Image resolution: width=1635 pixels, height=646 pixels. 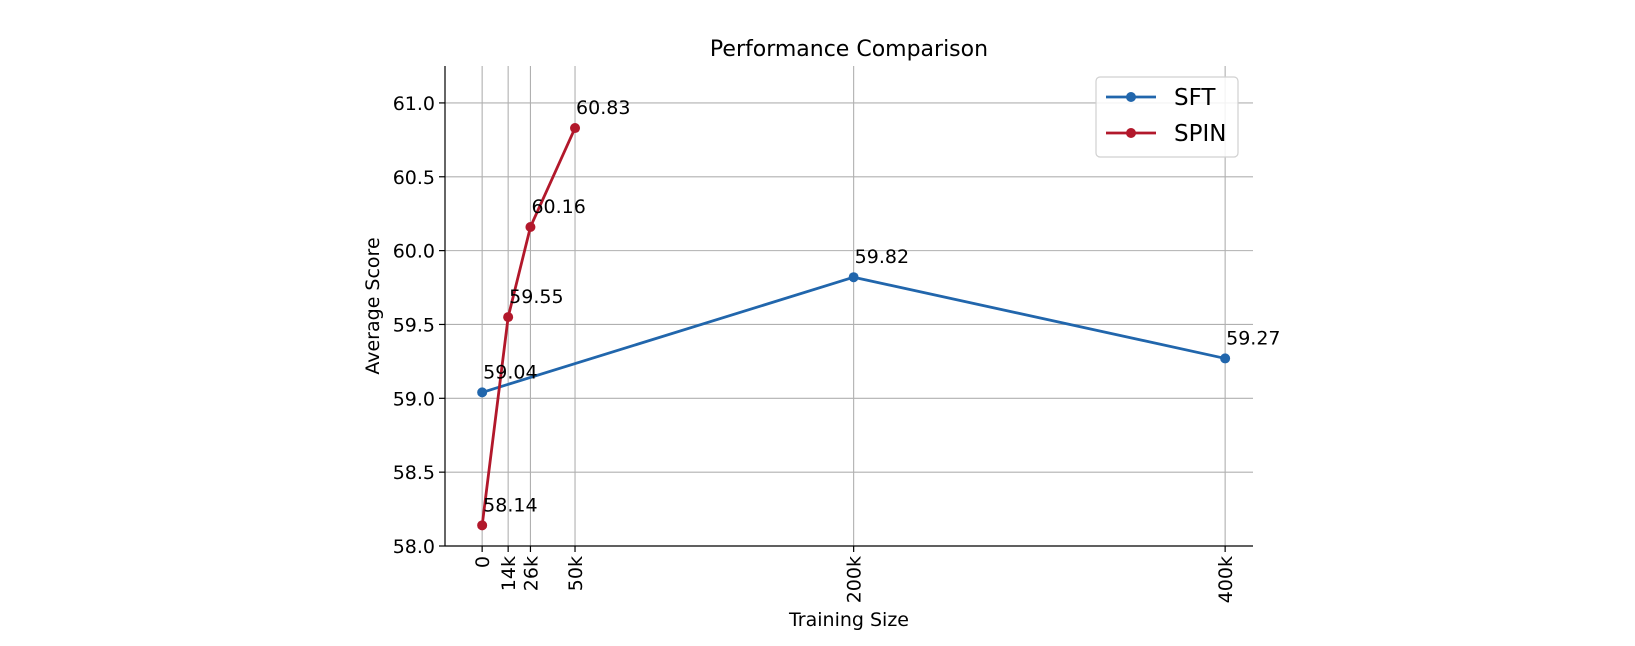 I want to click on data-label-spin: 60.16, so click(x=558, y=207).